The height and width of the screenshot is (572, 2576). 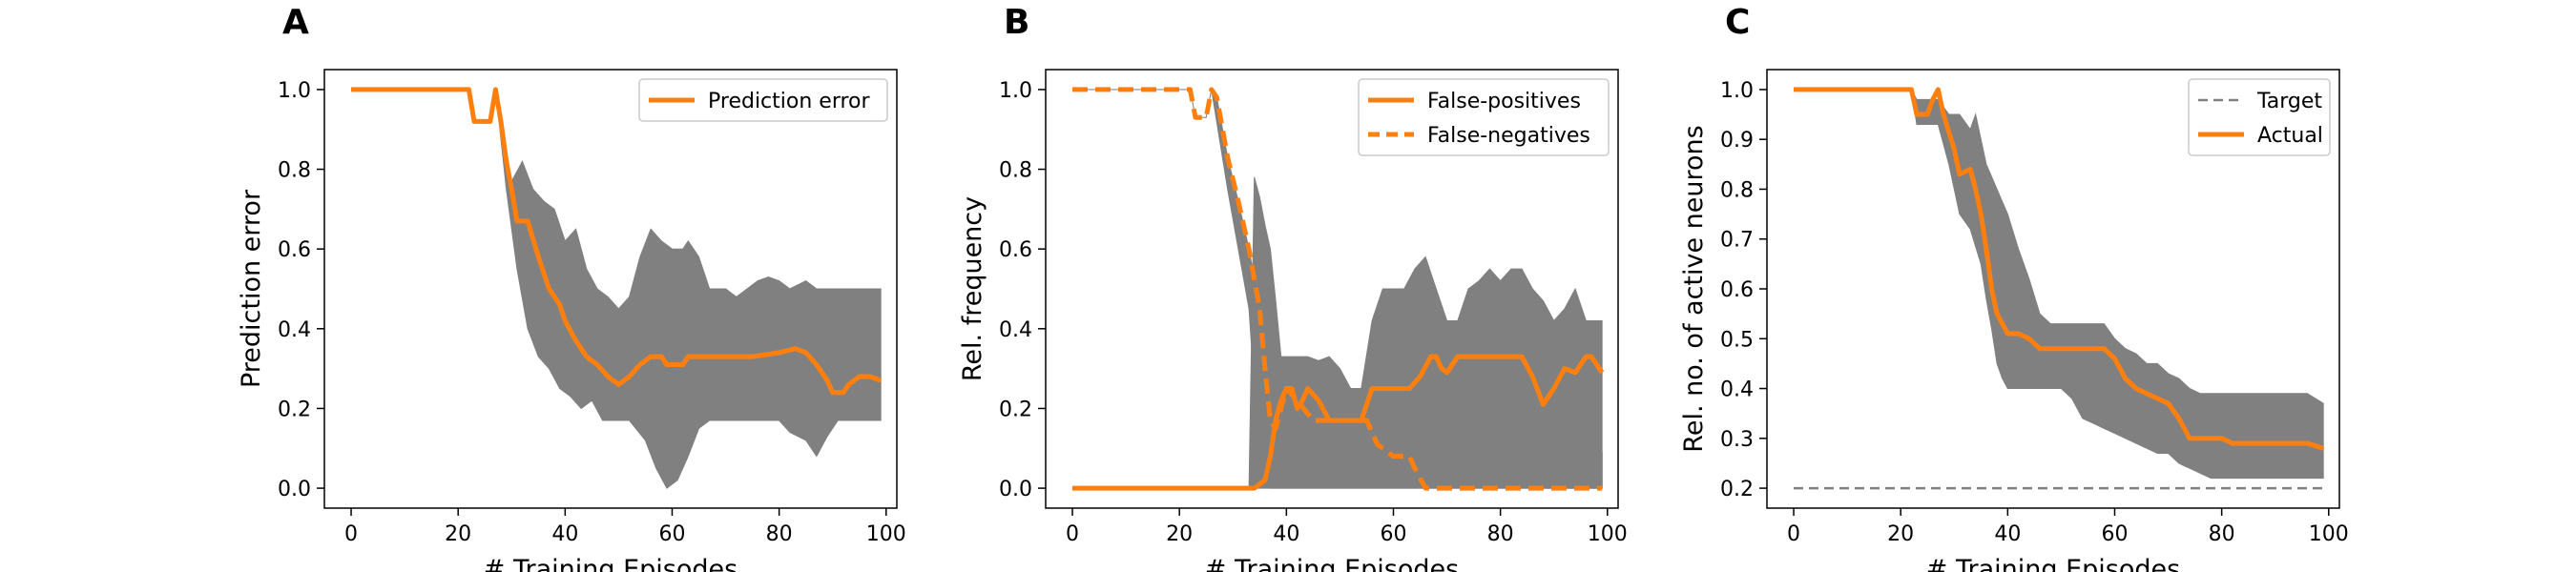 I want to click on y-tick-label: 0.9, so click(x=1737, y=141).